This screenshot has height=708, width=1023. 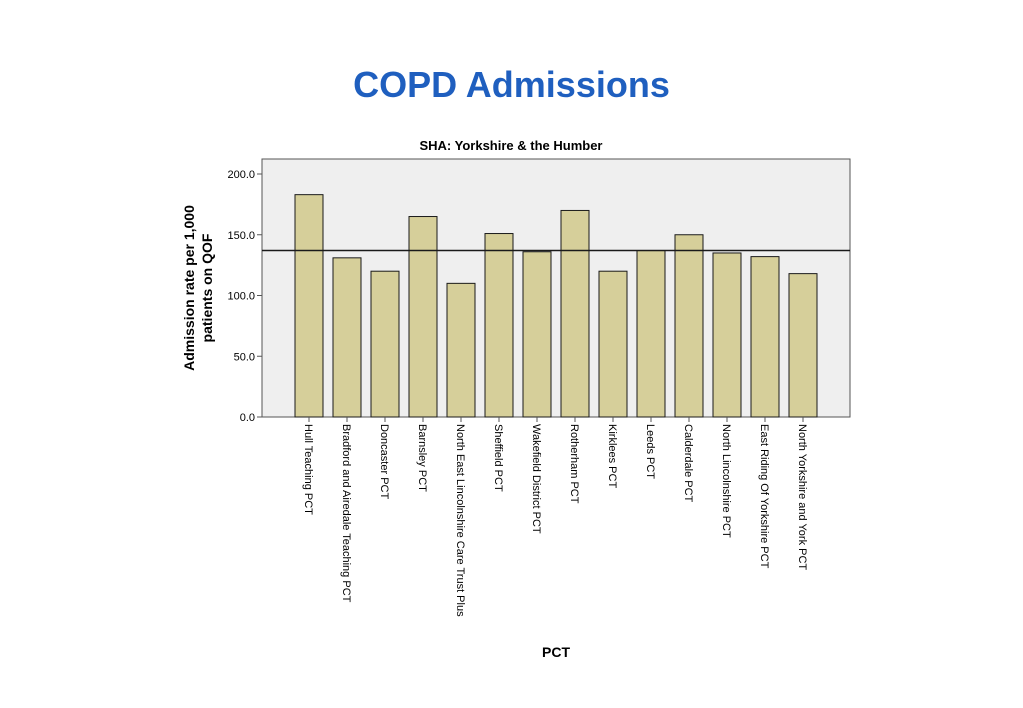 I want to click on x-category-label: Hull Teaching PCT, so click(x=308, y=469).